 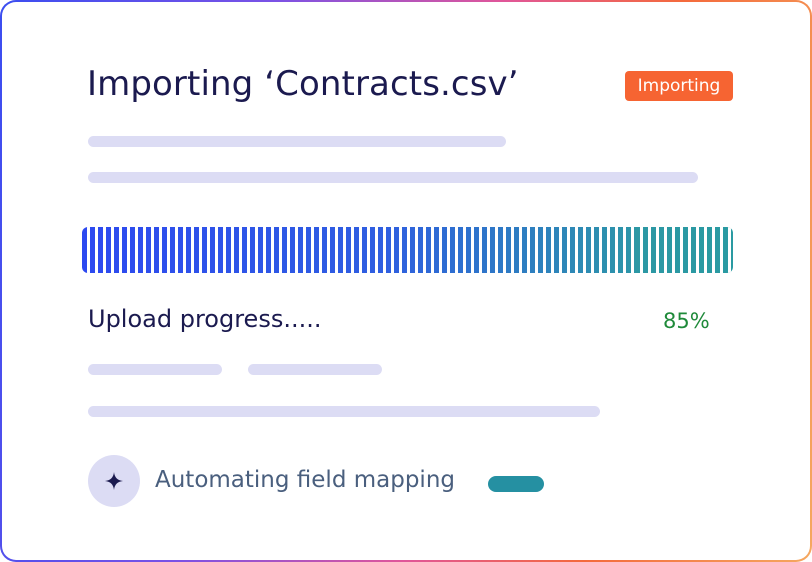 I want to click on sparkle-icon, so click(x=114, y=481).